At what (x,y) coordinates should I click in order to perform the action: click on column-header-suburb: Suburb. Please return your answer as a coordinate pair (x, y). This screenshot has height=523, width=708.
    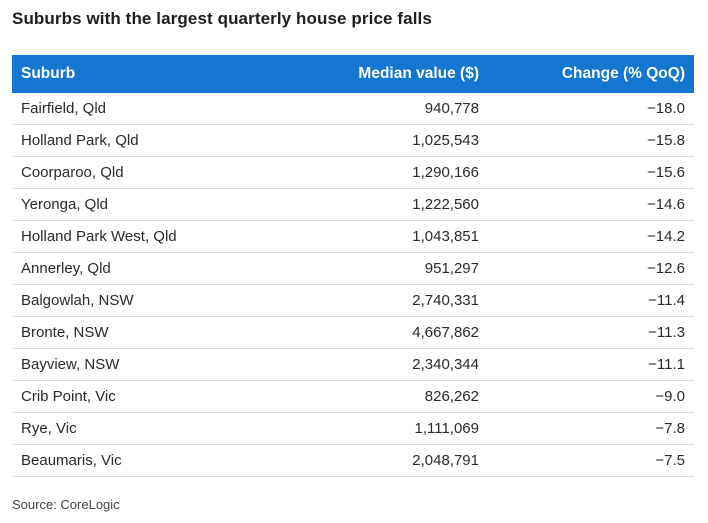
    Looking at the image, I should click on (48, 73).